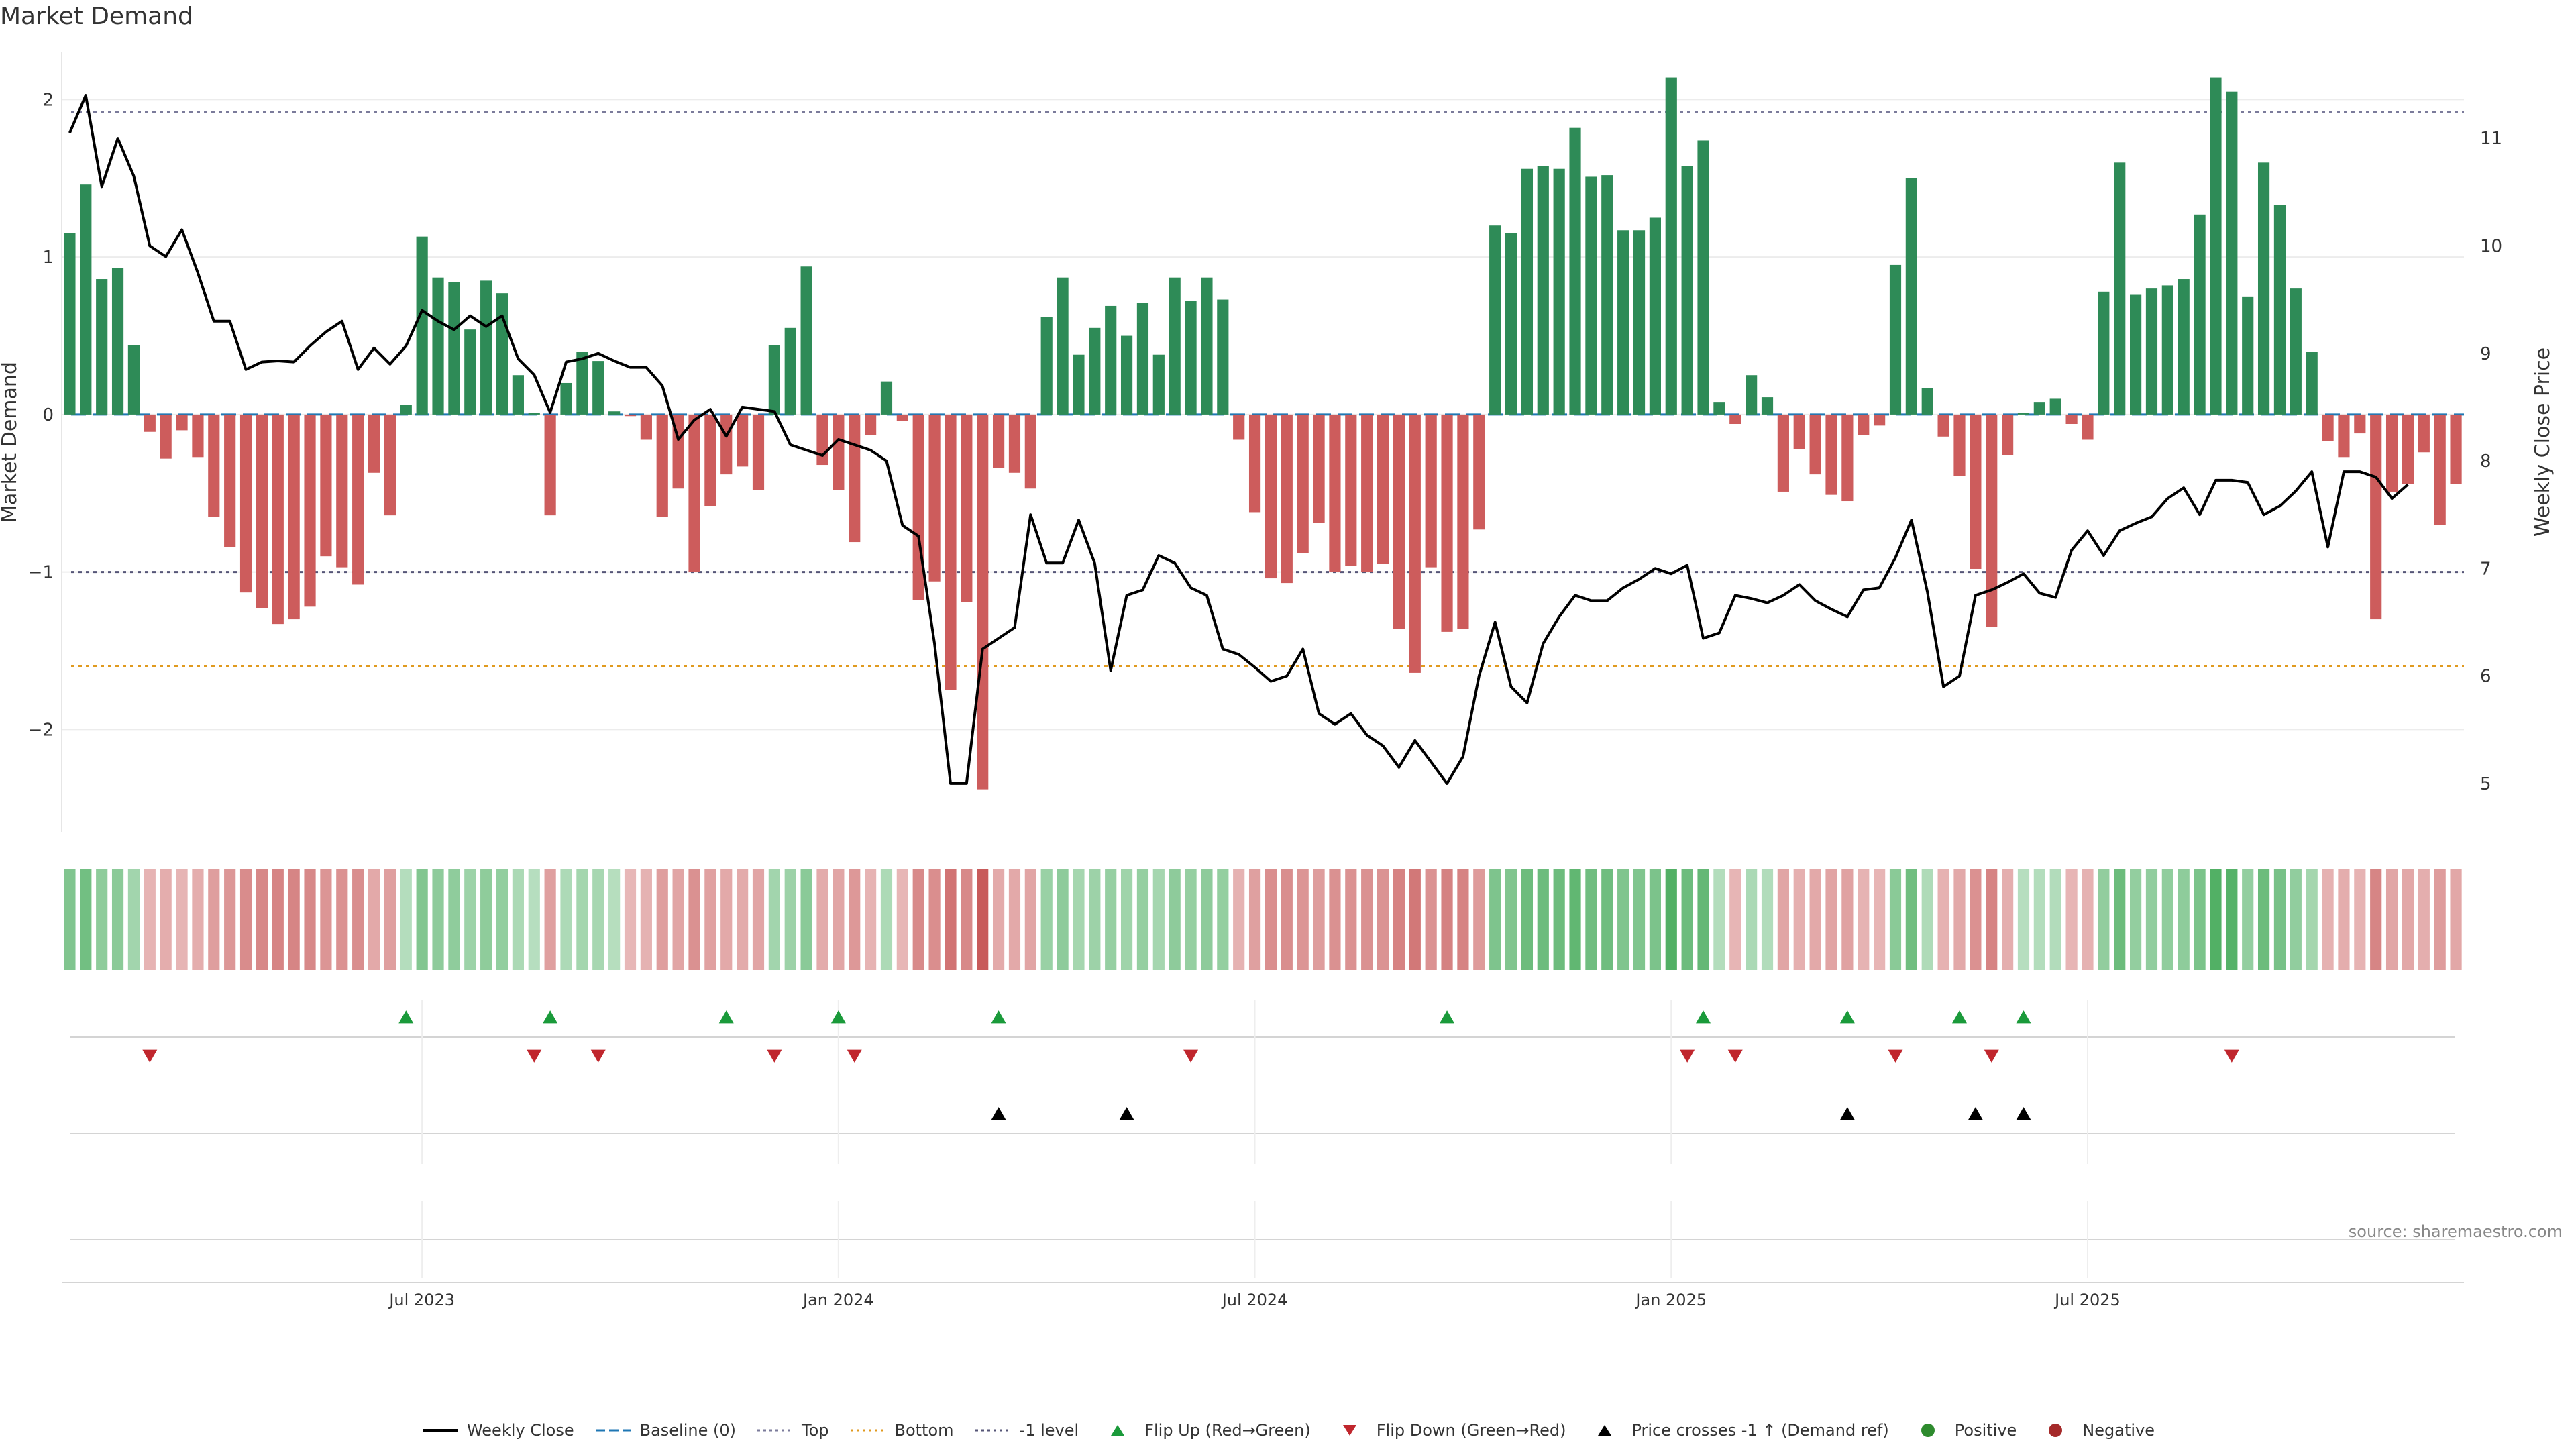 The image size is (2576, 1449). What do you see at coordinates (1985, 1430) in the screenshot?
I see `legend-label: Positive` at bounding box center [1985, 1430].